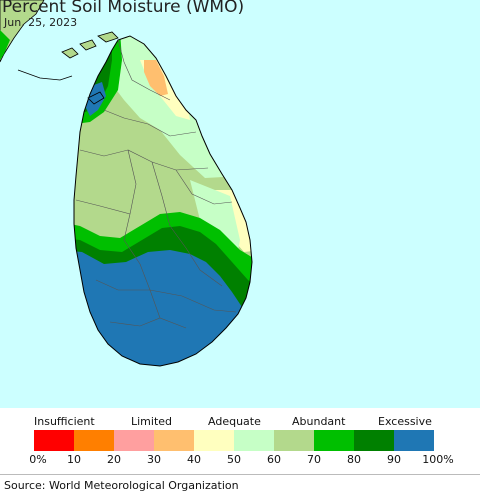 The width and height of the screenshot is (480, 494). Describe the element at coordinates (38, 459) in the screenshot. I see `legend-tick-0: 0%` at that location.